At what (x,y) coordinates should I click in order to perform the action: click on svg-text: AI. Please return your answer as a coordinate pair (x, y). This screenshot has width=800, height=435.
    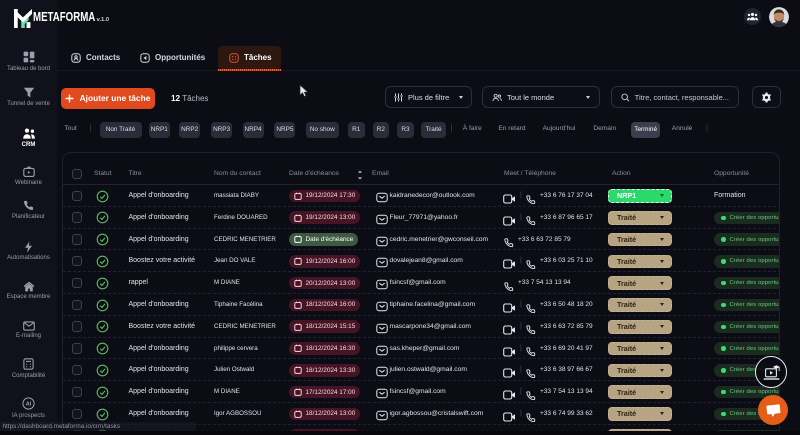
    Looking at the image, I should click on (29, 405).